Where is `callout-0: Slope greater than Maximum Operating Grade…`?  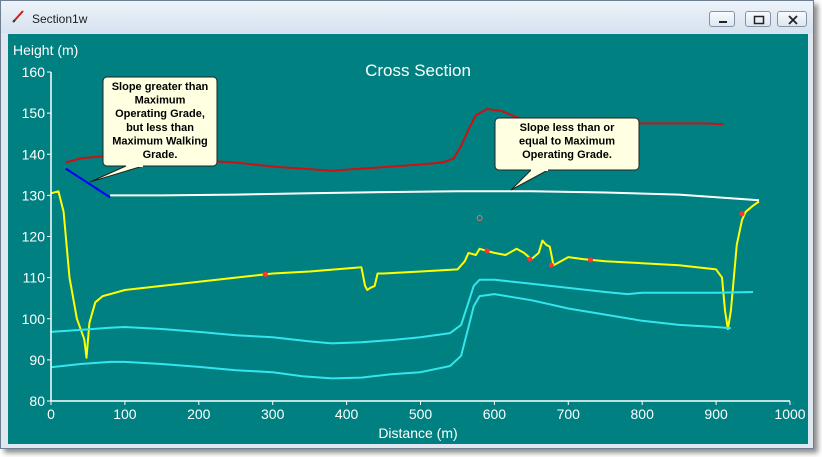 callout-0: Slope greater than Maximum Operating Grade… is located at coordinates (153, 129).